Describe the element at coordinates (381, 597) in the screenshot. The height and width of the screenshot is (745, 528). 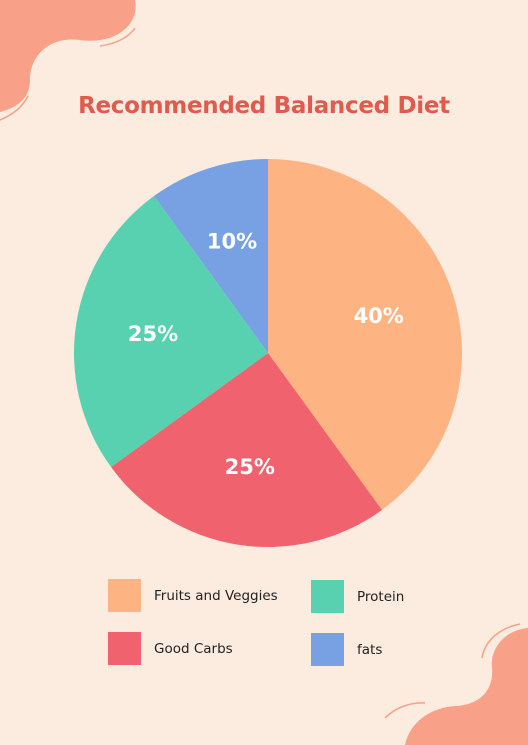
I see `legend-label-1: Protein` at that location.